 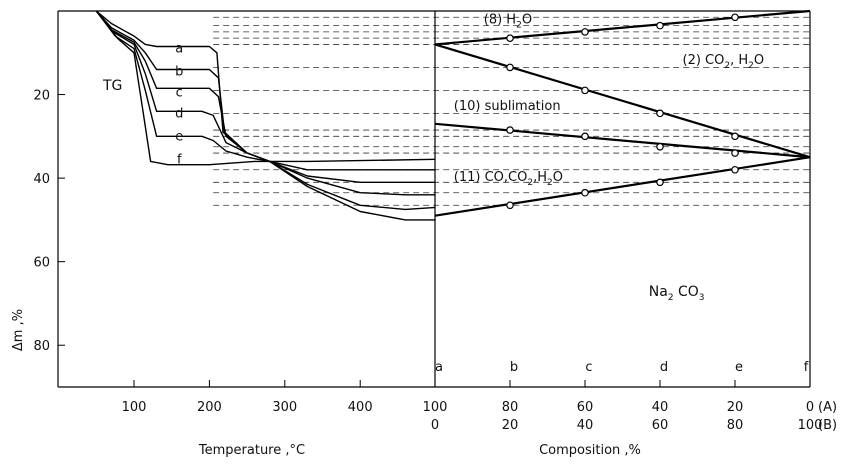 What do you see at coordinates (112, 86) in the screenshot?
I see `tg-label: TG` at bounding box center [112, 86].